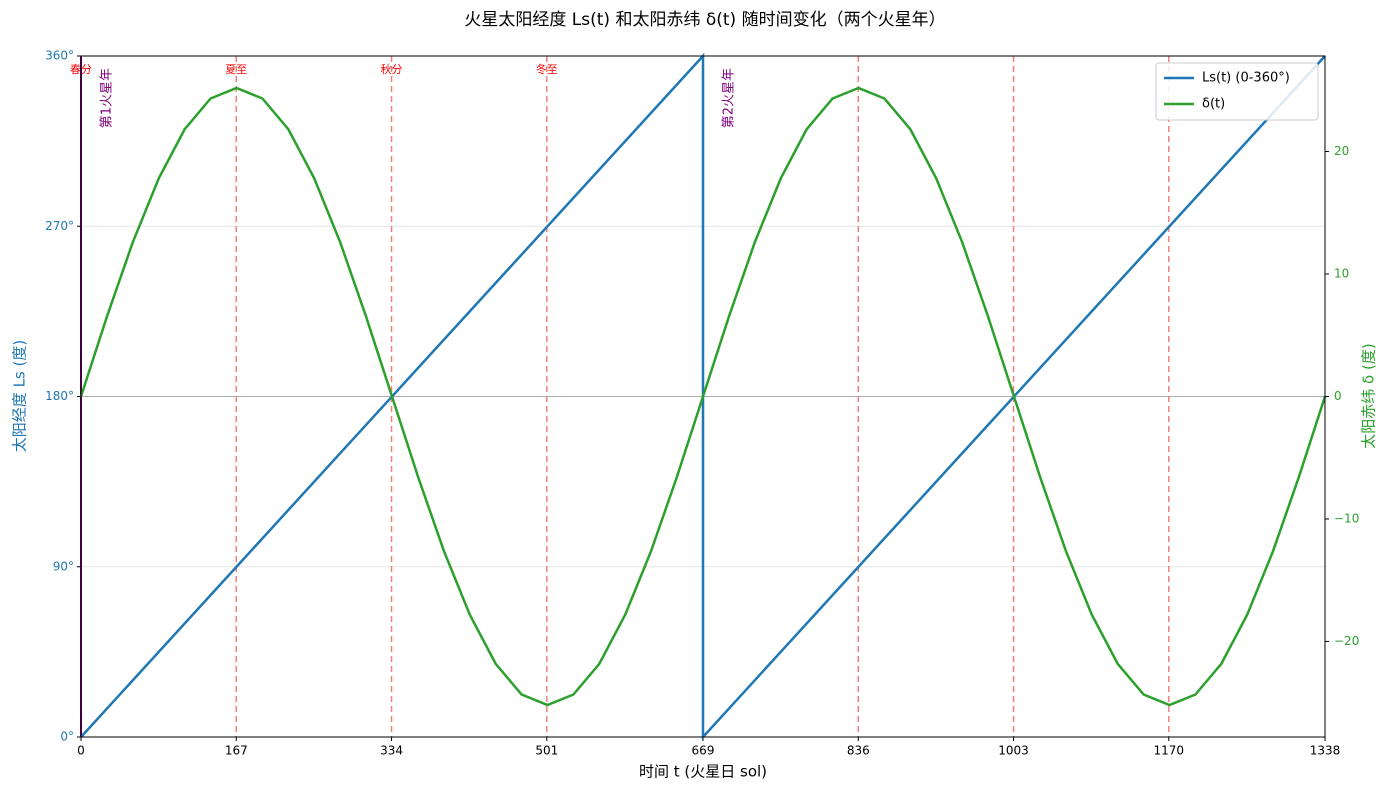 Image resolution: width=1389 pixels, height=794 pixels. Describe the element at coordinates (81, 751) in the screenshot. I see `x-tick-label: 0` at that location.